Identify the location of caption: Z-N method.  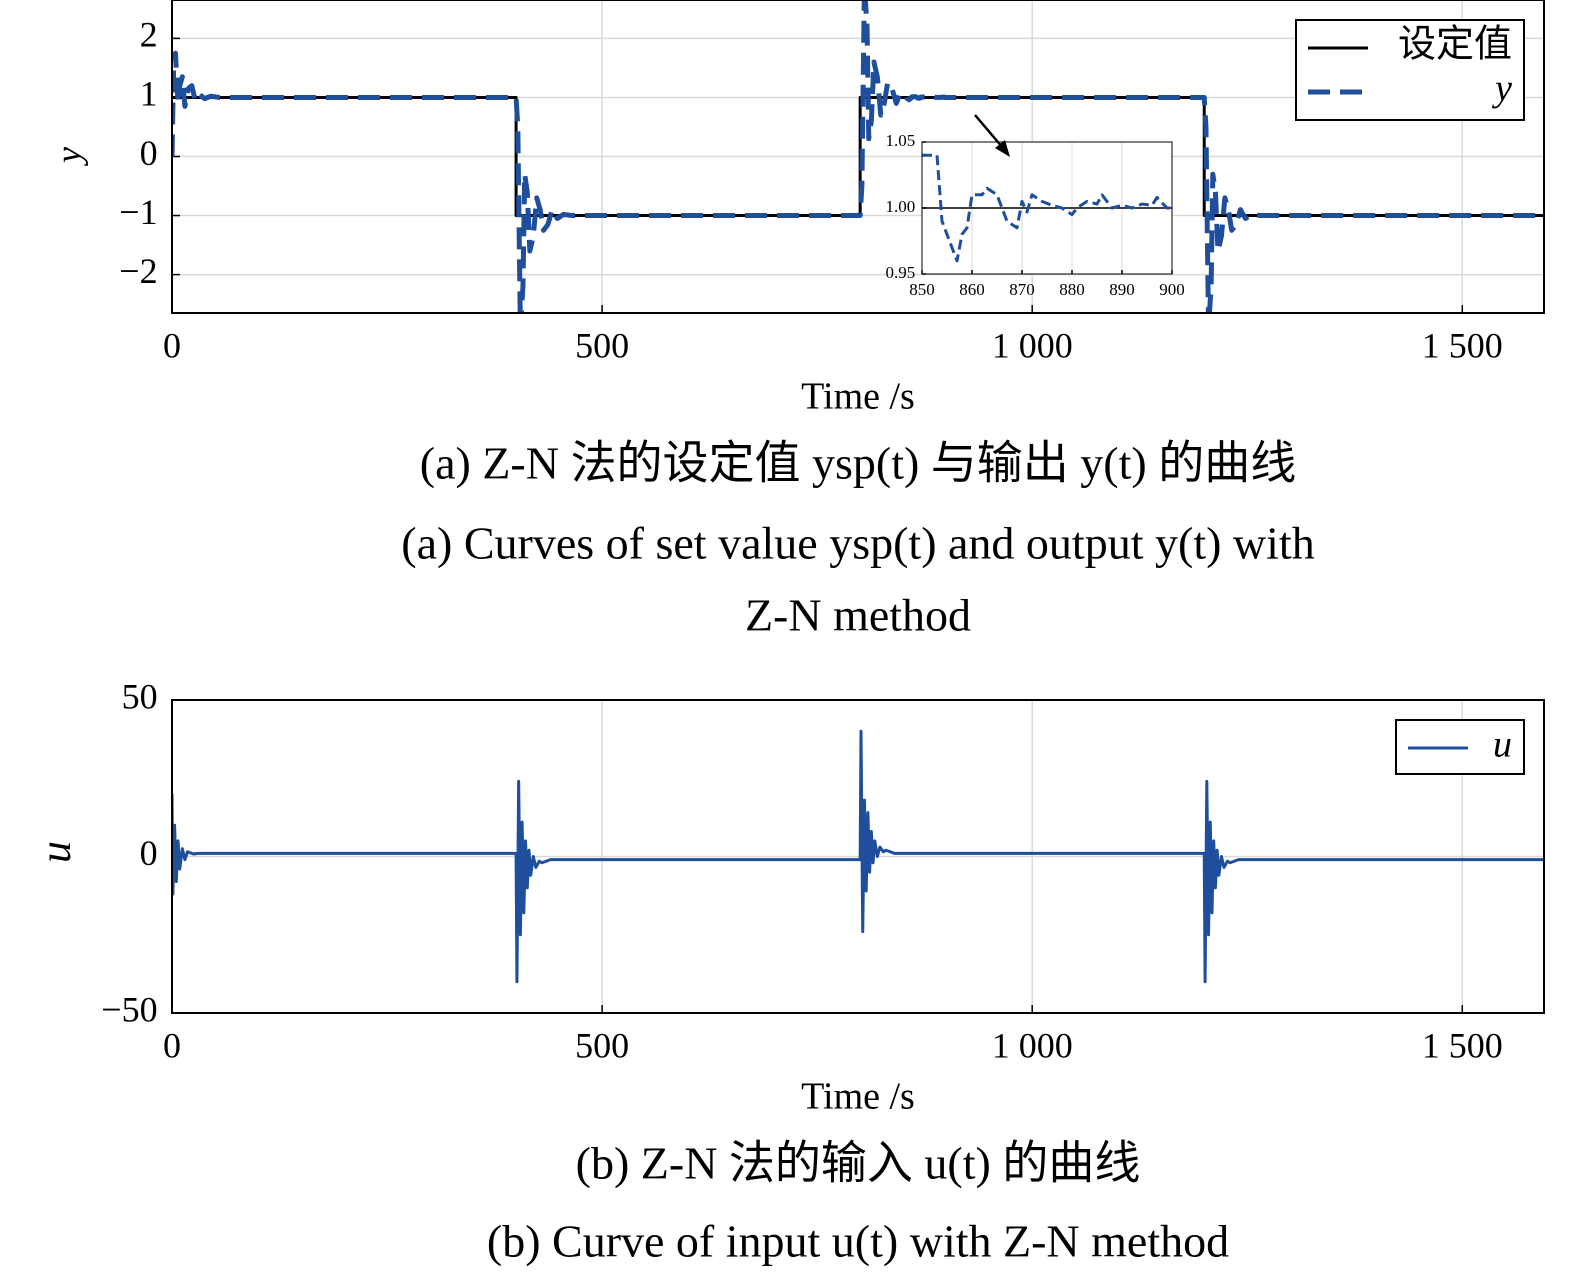
(858, 615).